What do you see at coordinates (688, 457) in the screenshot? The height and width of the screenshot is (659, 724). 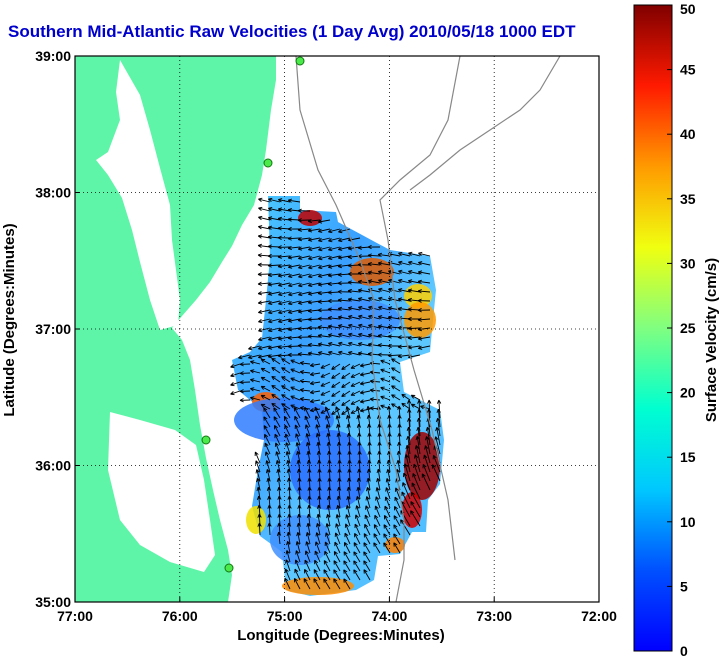 I see `colorbar-tick-label: 15` at bounding box center [688, 457].